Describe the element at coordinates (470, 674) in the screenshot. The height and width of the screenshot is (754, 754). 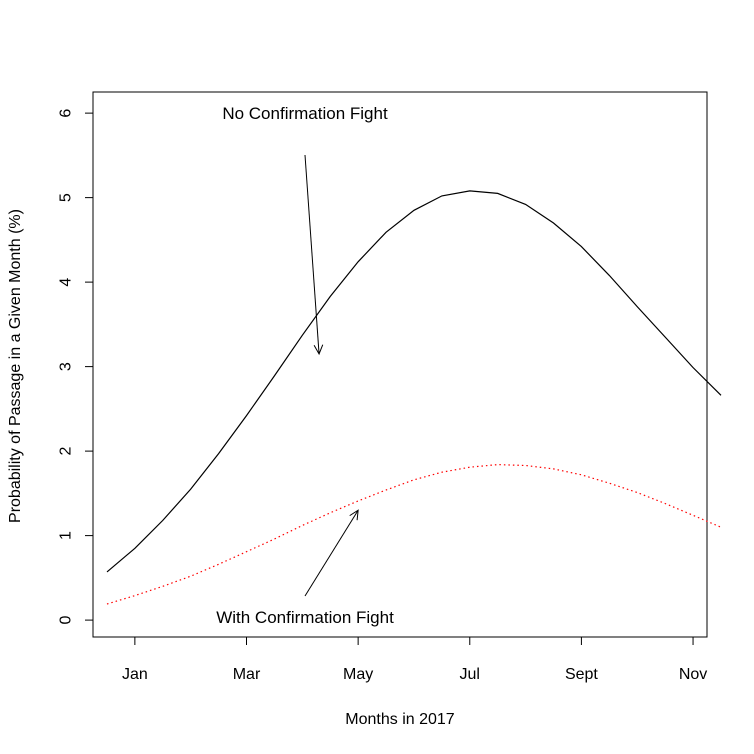
I see `x-tick-label: Jul` at that location.